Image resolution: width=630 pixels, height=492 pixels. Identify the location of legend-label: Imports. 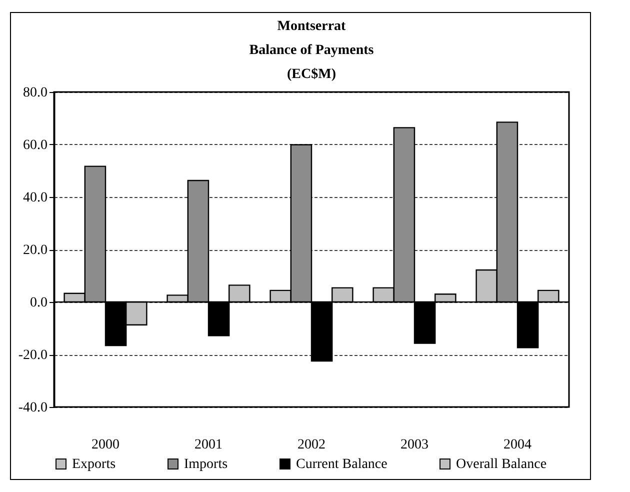
(206, 464).